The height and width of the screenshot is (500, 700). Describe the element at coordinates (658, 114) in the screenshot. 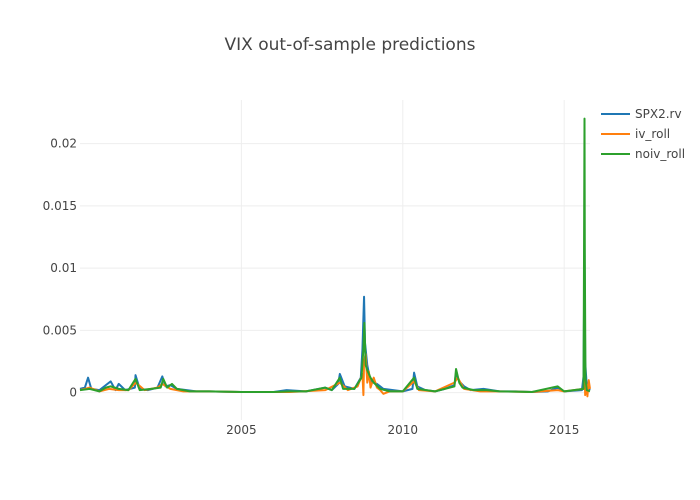

I see `legend-label: SPX2.rv` at that location.